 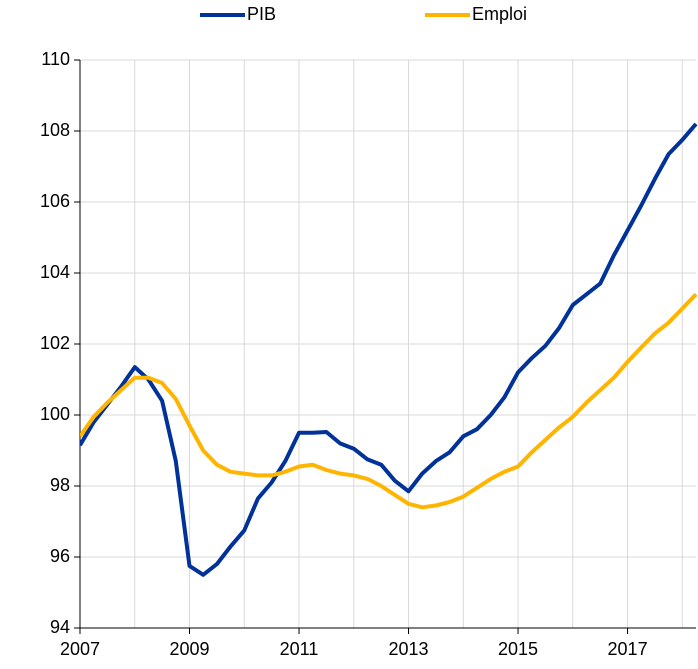 I want to click on y-tick-label: 100, so click(x=55, y=414).